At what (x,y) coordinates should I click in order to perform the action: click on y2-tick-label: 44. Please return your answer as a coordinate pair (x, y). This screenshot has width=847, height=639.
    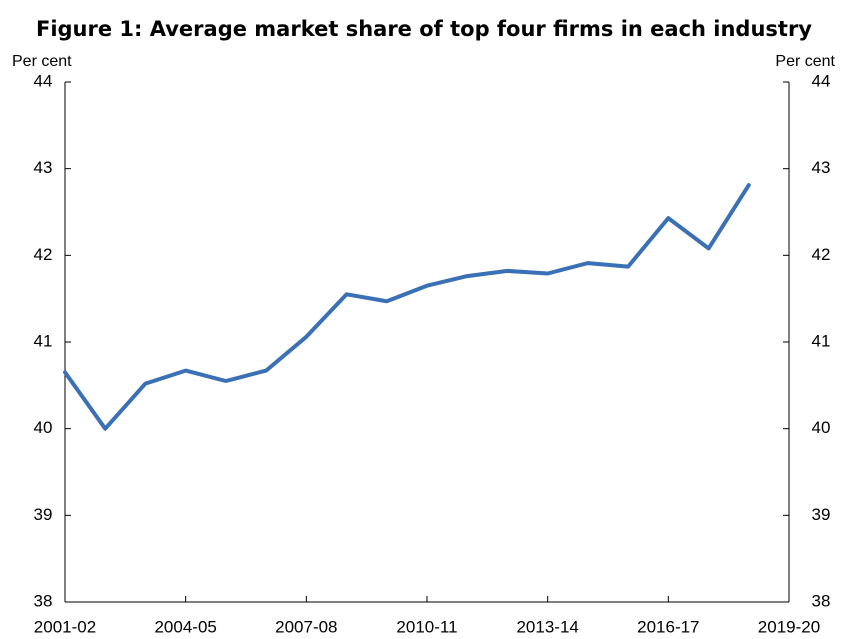
    Looking at the image, I should click on (821, 80).